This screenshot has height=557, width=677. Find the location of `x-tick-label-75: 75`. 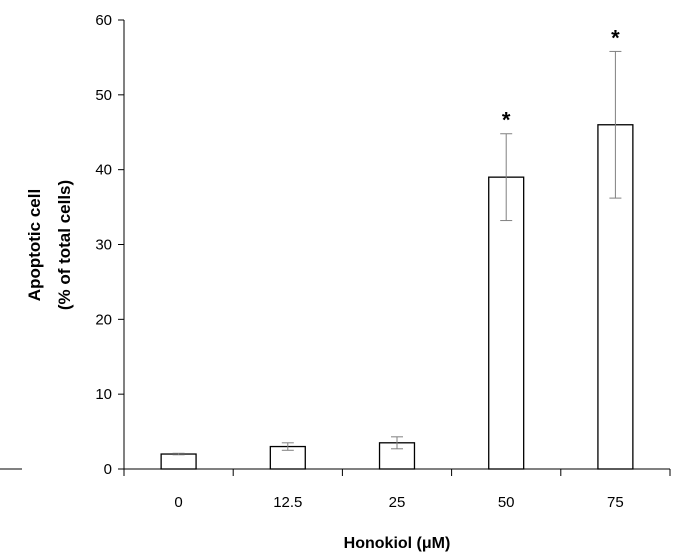

x-tick-label-75: 75 is located at coordinates (615, 502).